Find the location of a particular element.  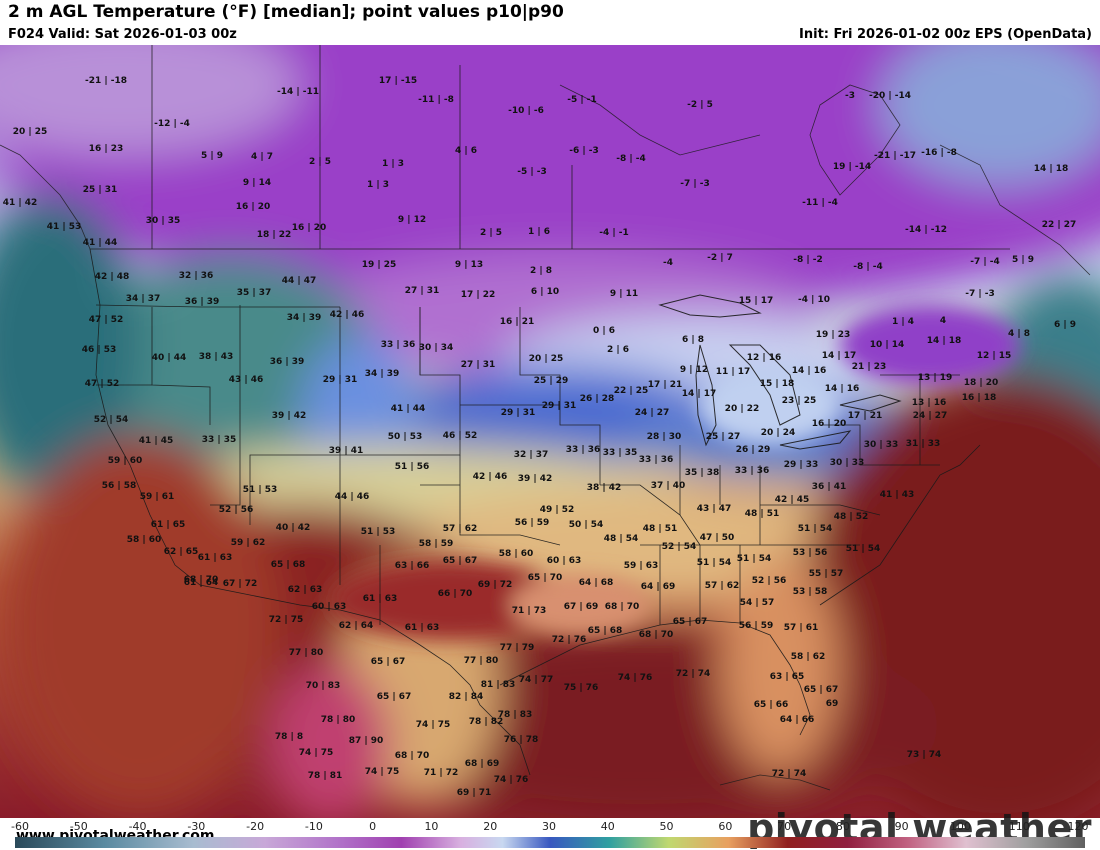

point-value: 69 | 71 is located at coordinates (474, 793).